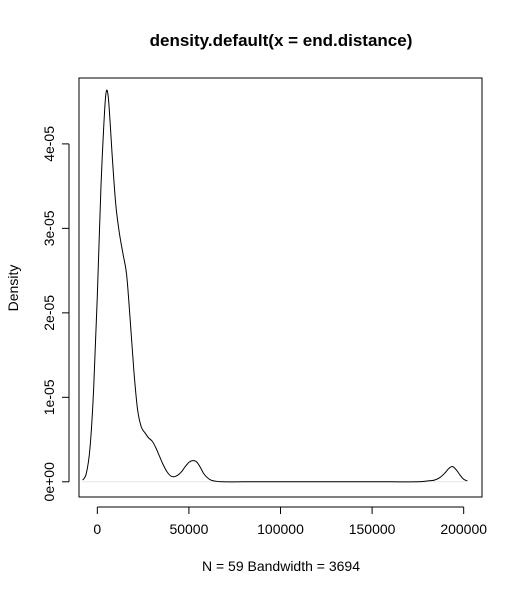 This screenshot has width=523, height=601. I want to click on x-tick-label: 150000, so click(372, 529).